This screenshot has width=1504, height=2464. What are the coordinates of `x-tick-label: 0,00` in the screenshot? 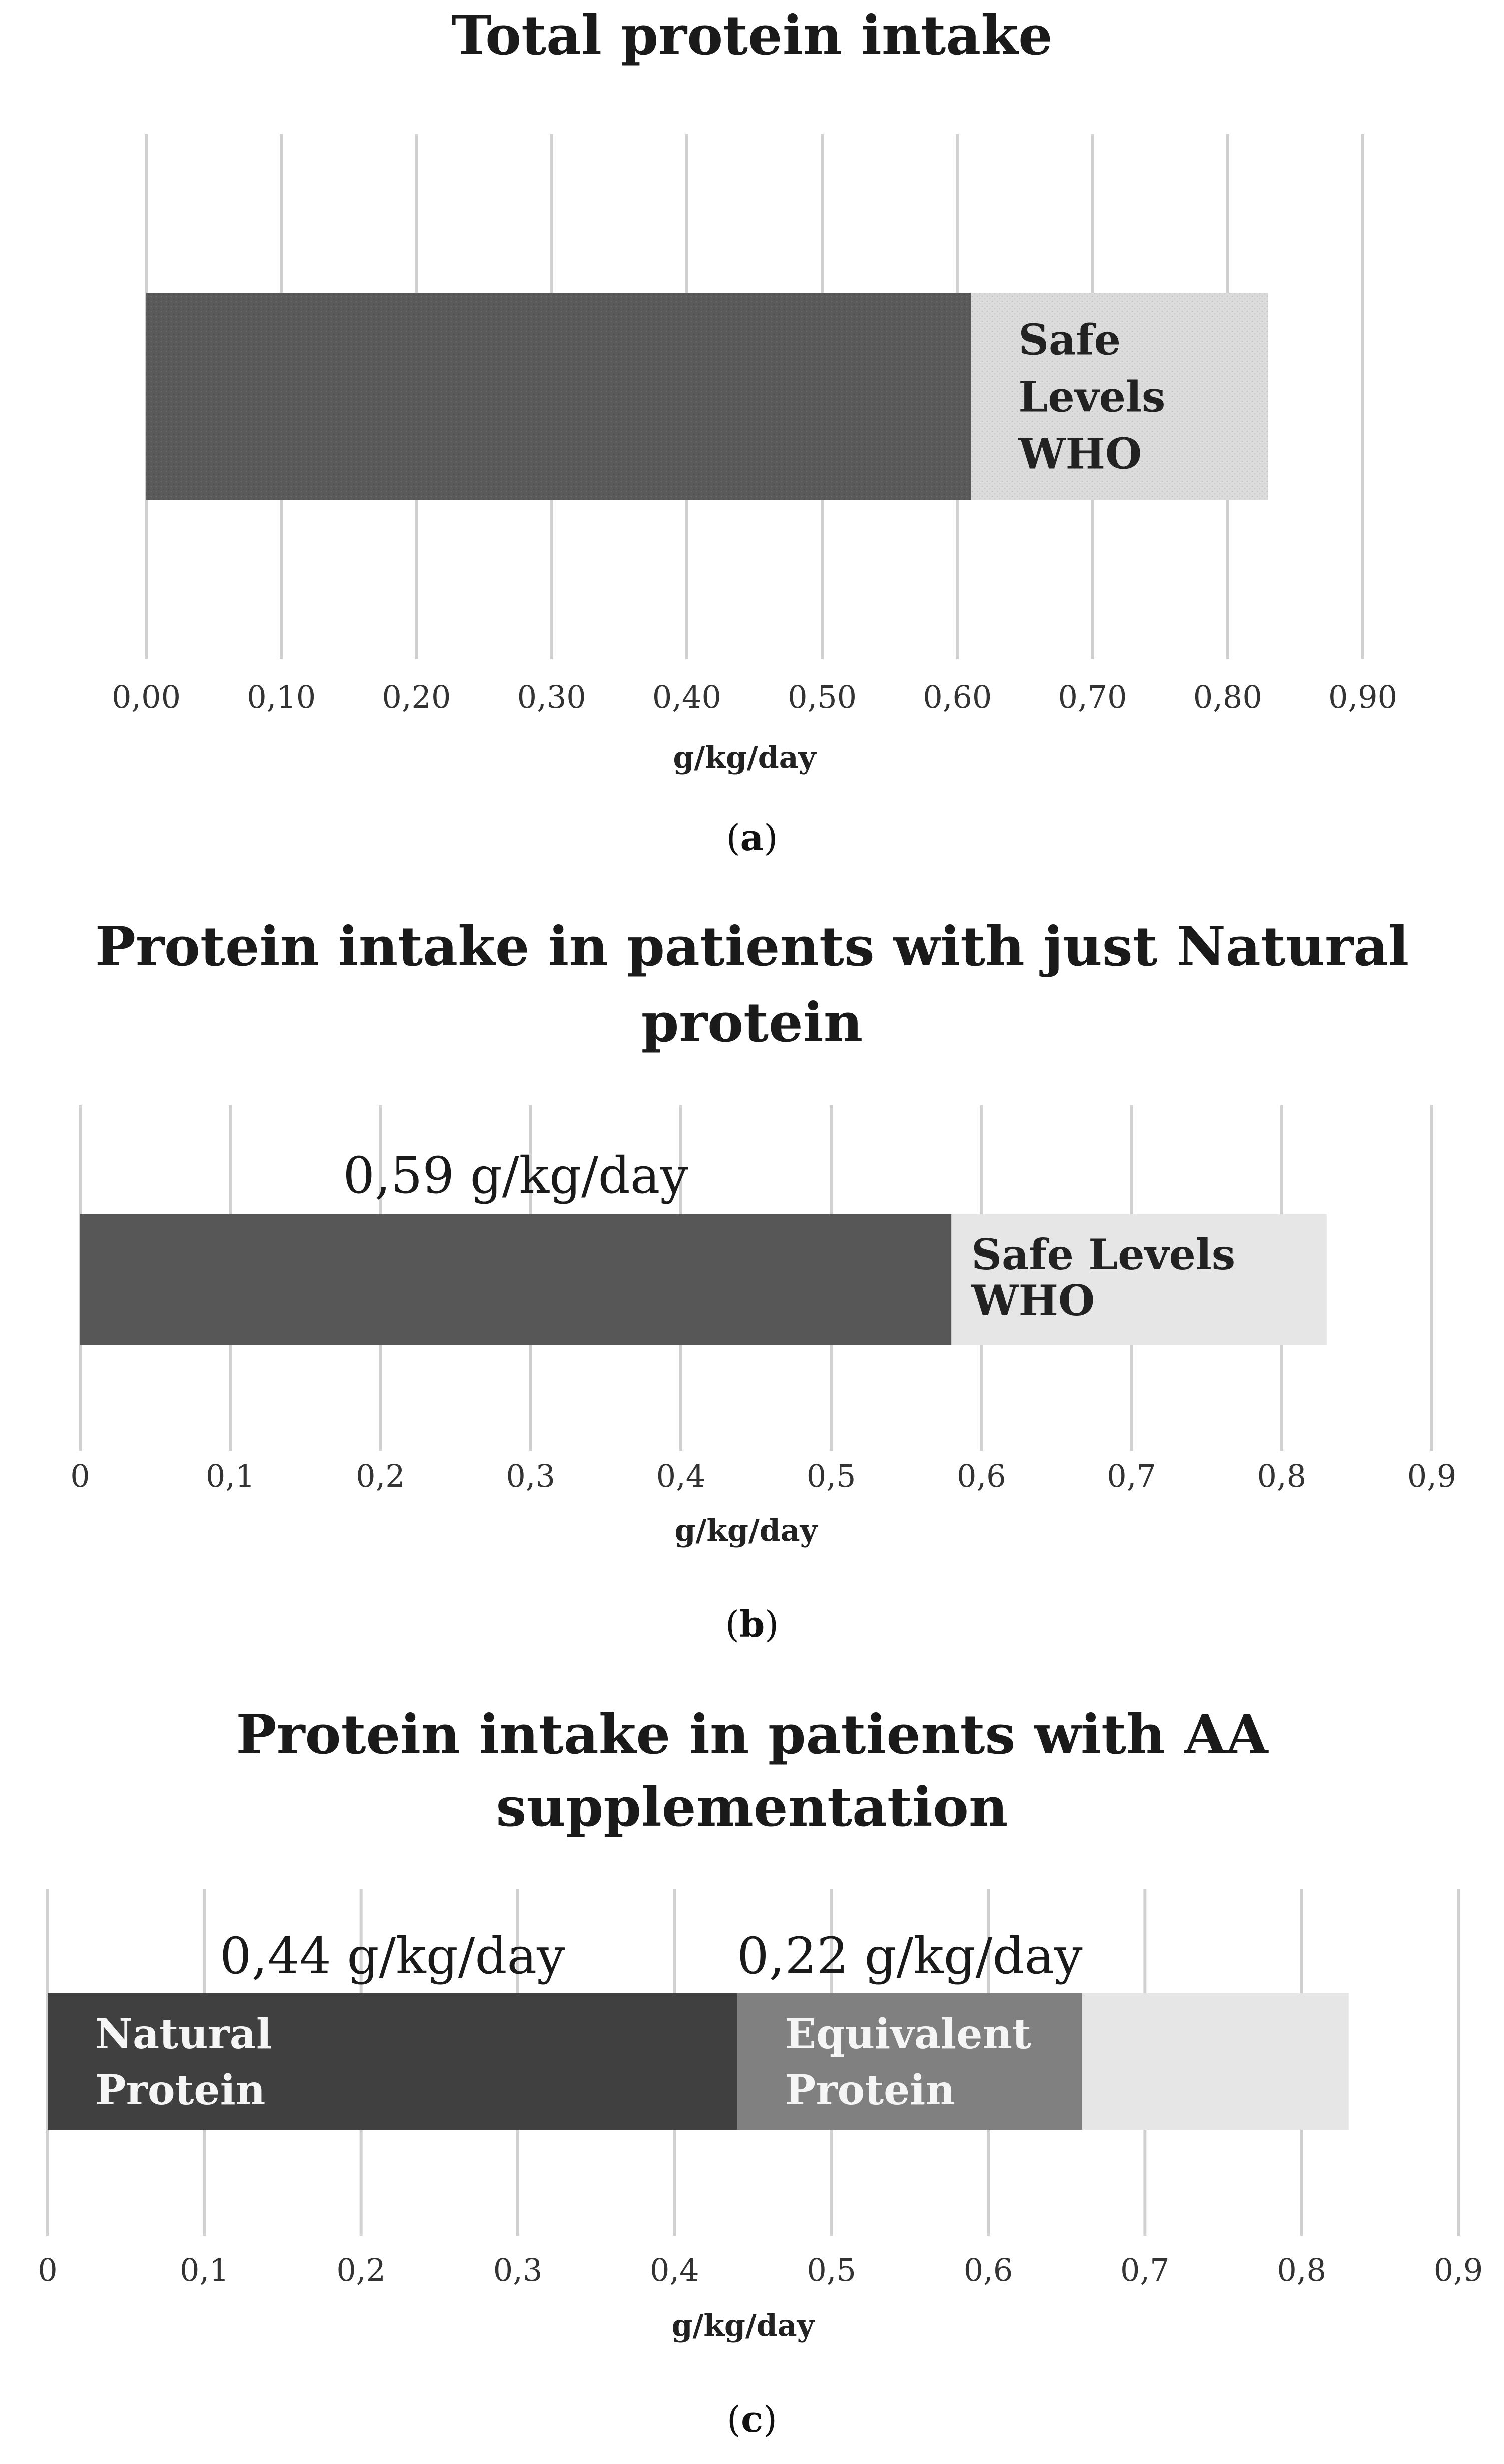 It's located at (146, 697).